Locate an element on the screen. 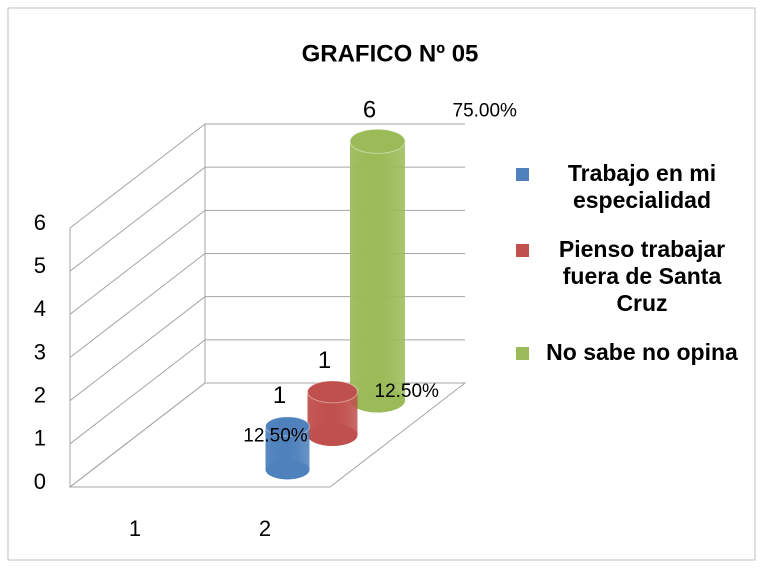  y-tick-label: 6 is located at coordinates (40, 222).